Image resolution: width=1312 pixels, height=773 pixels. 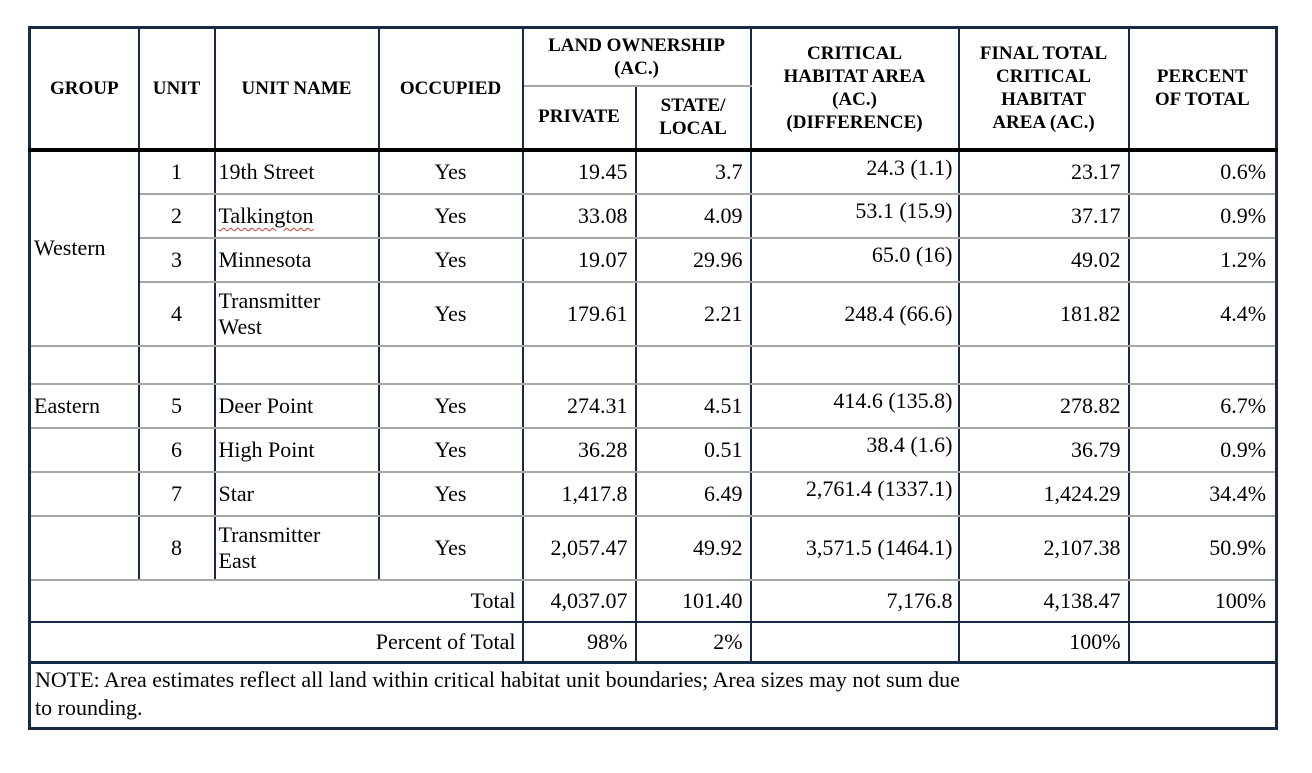 I want to click on critical-habitat-cell: 65.0 (16), so click(x=854, y=259).